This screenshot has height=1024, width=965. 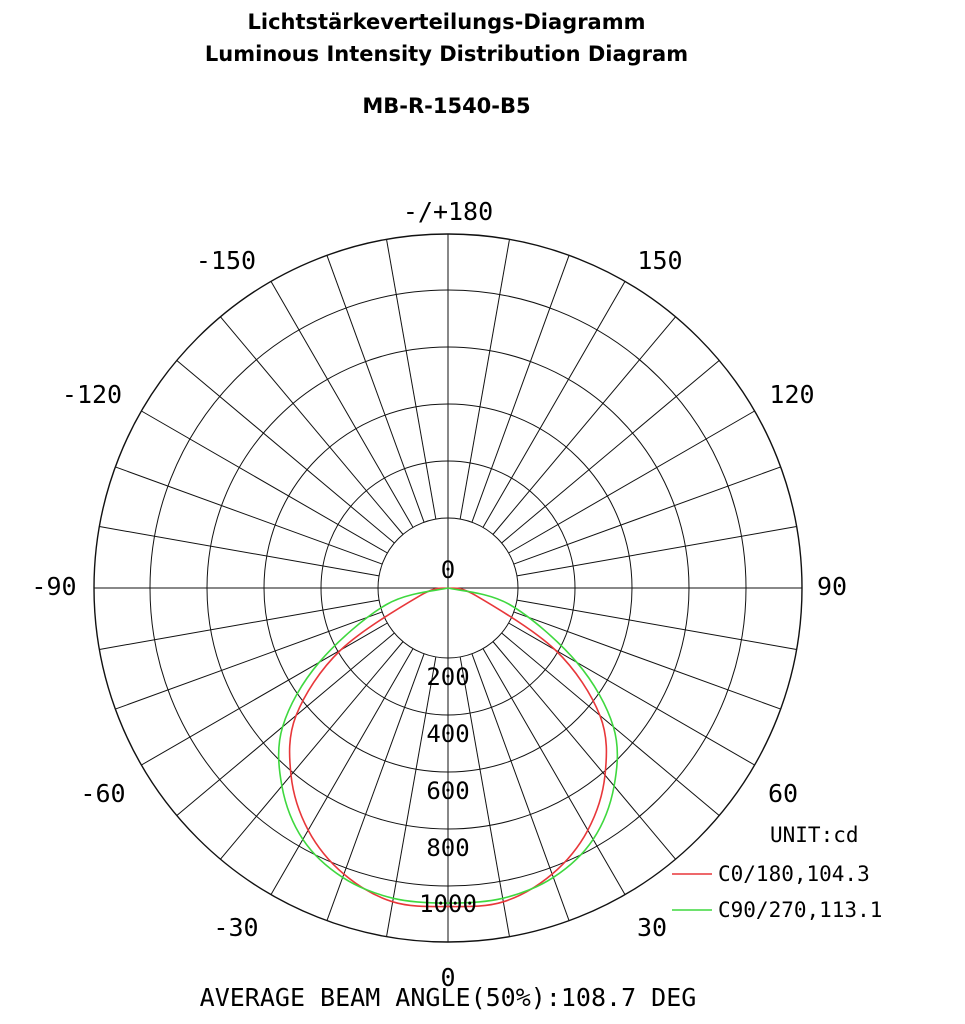 What do you see at coordinates (235, 927) in the screenshot?
I see `angle-label: -30` at bounding box center [235, 927].